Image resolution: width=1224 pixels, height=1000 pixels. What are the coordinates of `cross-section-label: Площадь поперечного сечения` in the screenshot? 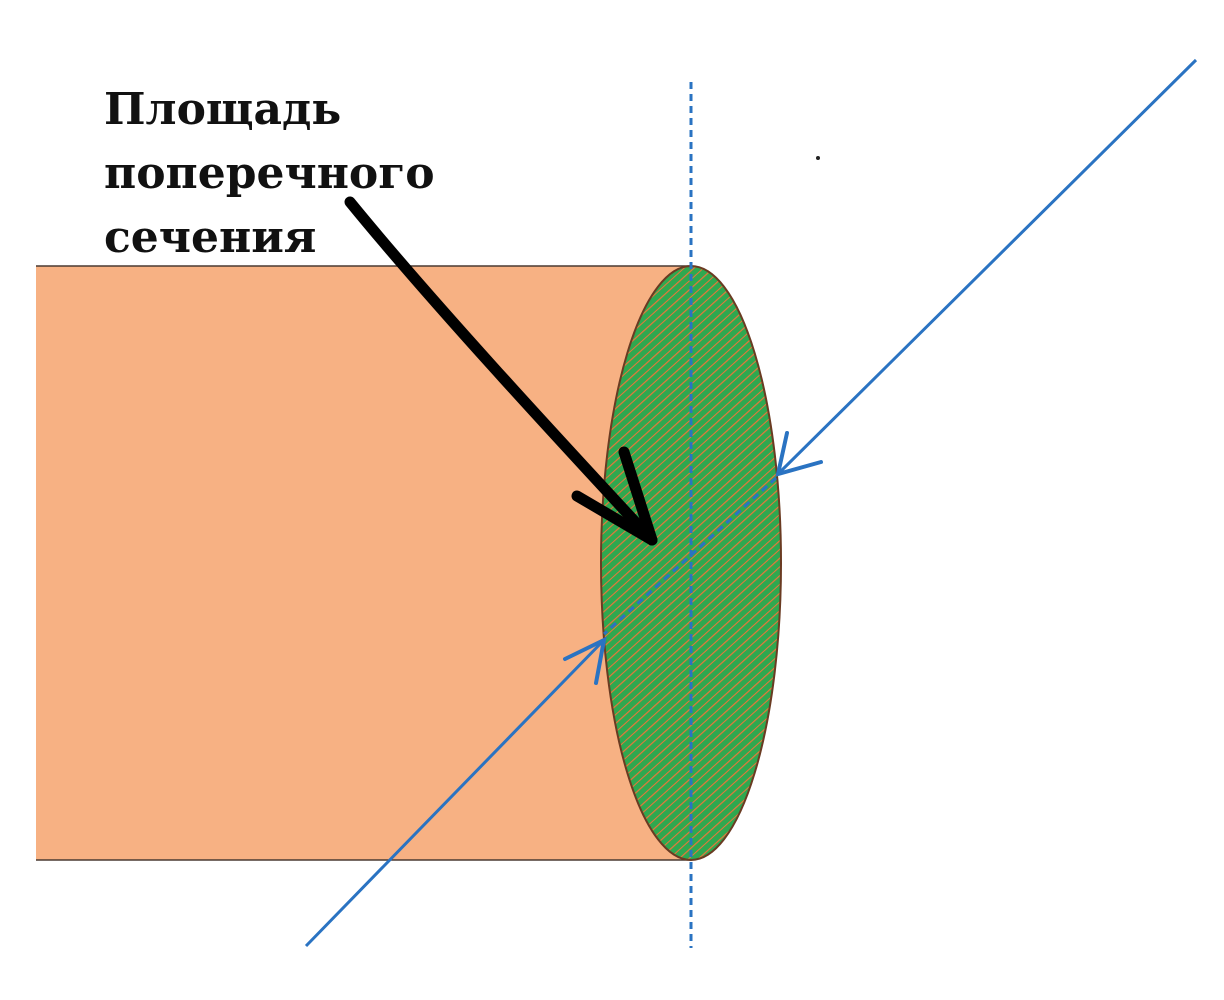 It's located at (269, 174).